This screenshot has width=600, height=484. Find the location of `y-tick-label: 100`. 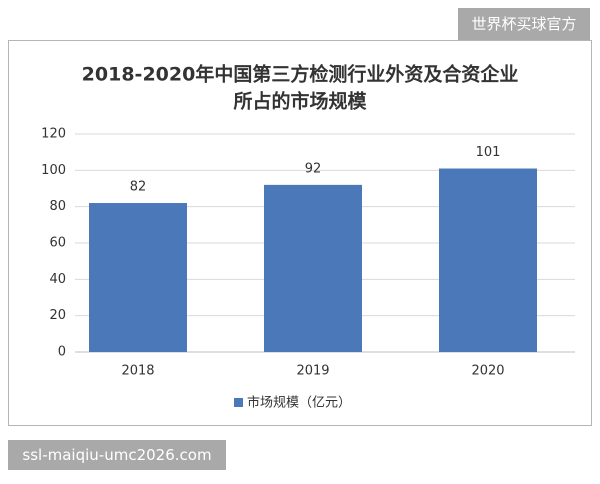

y-tick-label: 100 is located at coordinates (53, 170).